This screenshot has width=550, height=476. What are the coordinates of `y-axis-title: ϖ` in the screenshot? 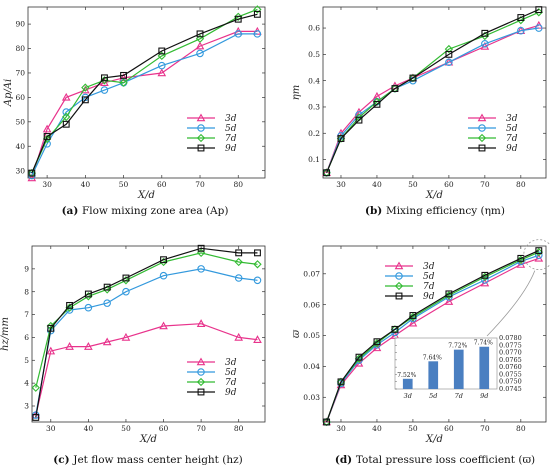 It's located at (296, 333).